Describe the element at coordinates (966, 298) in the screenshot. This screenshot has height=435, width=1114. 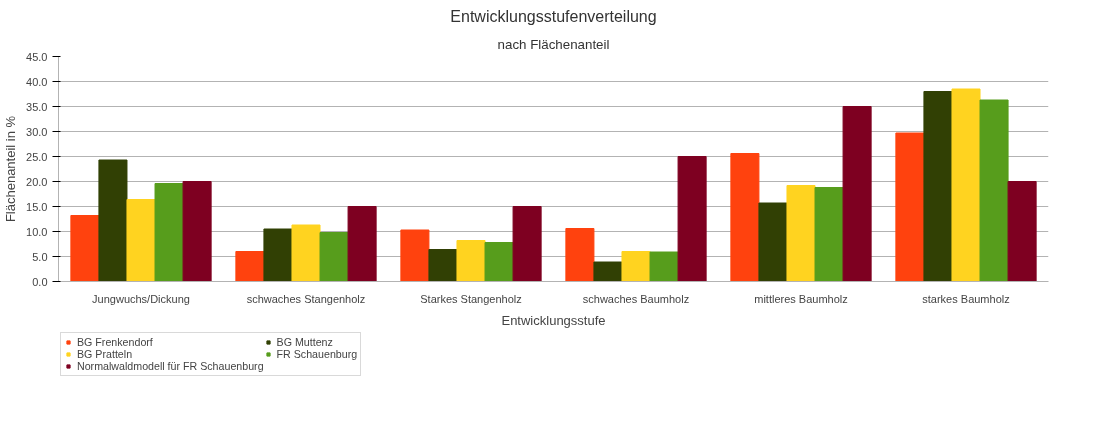
I see `x-tick-label: starkes Baumholz` at that location.